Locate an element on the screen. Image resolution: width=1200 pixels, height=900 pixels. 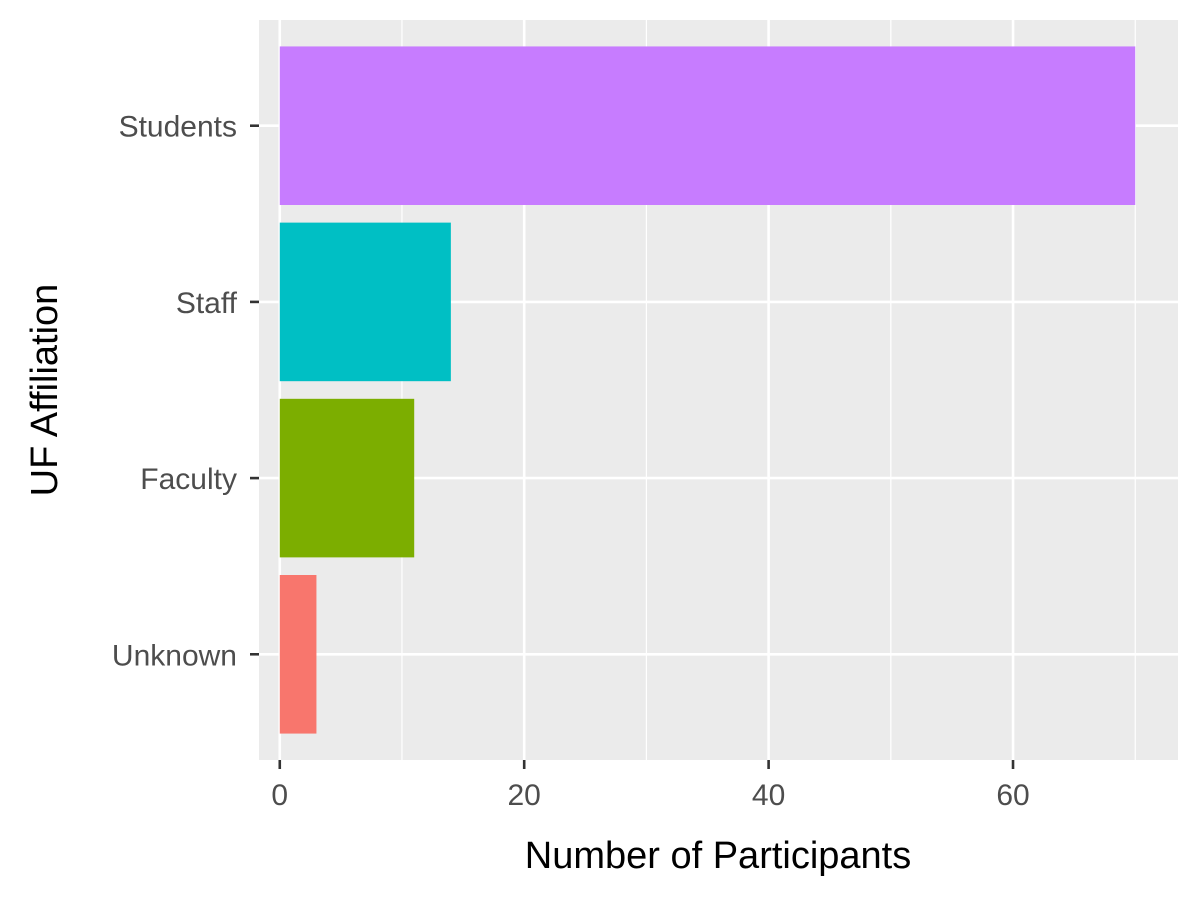
y-tick-label-staff: Staff is located at coordinates (207, 303).